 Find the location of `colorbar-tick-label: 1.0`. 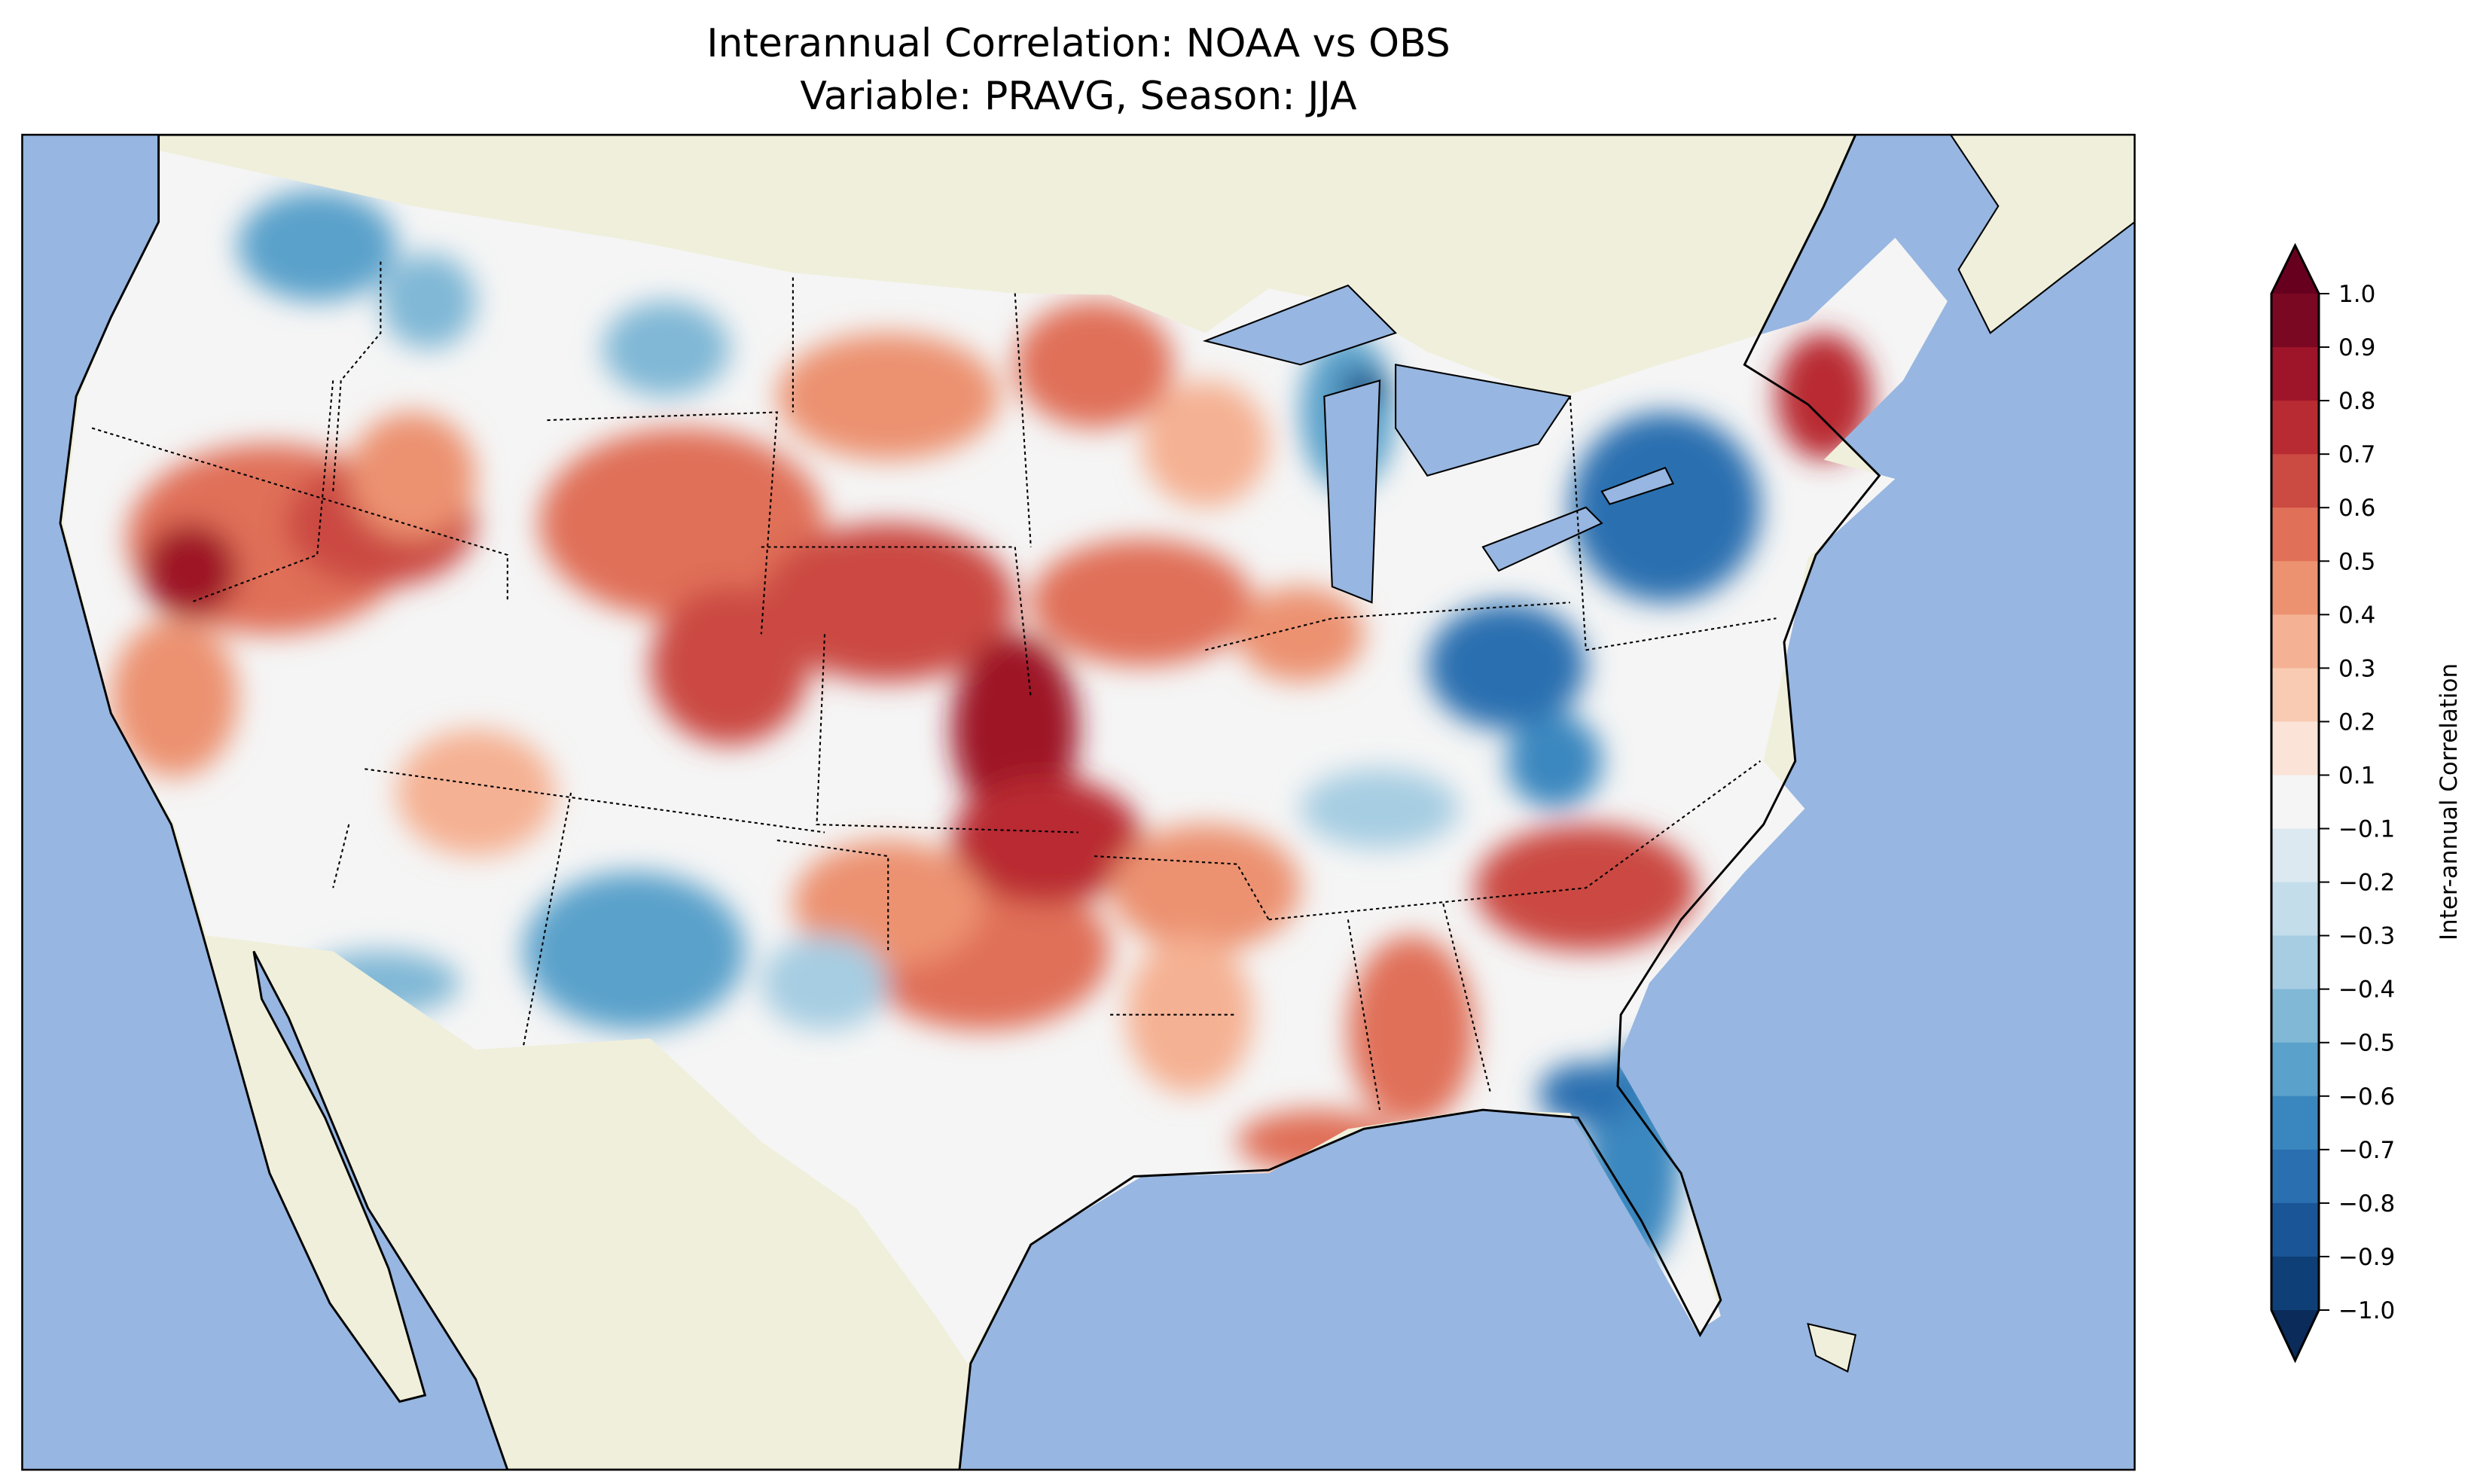

colorbar-tick-label: 1.0 is located at coordinates (2356, 294).